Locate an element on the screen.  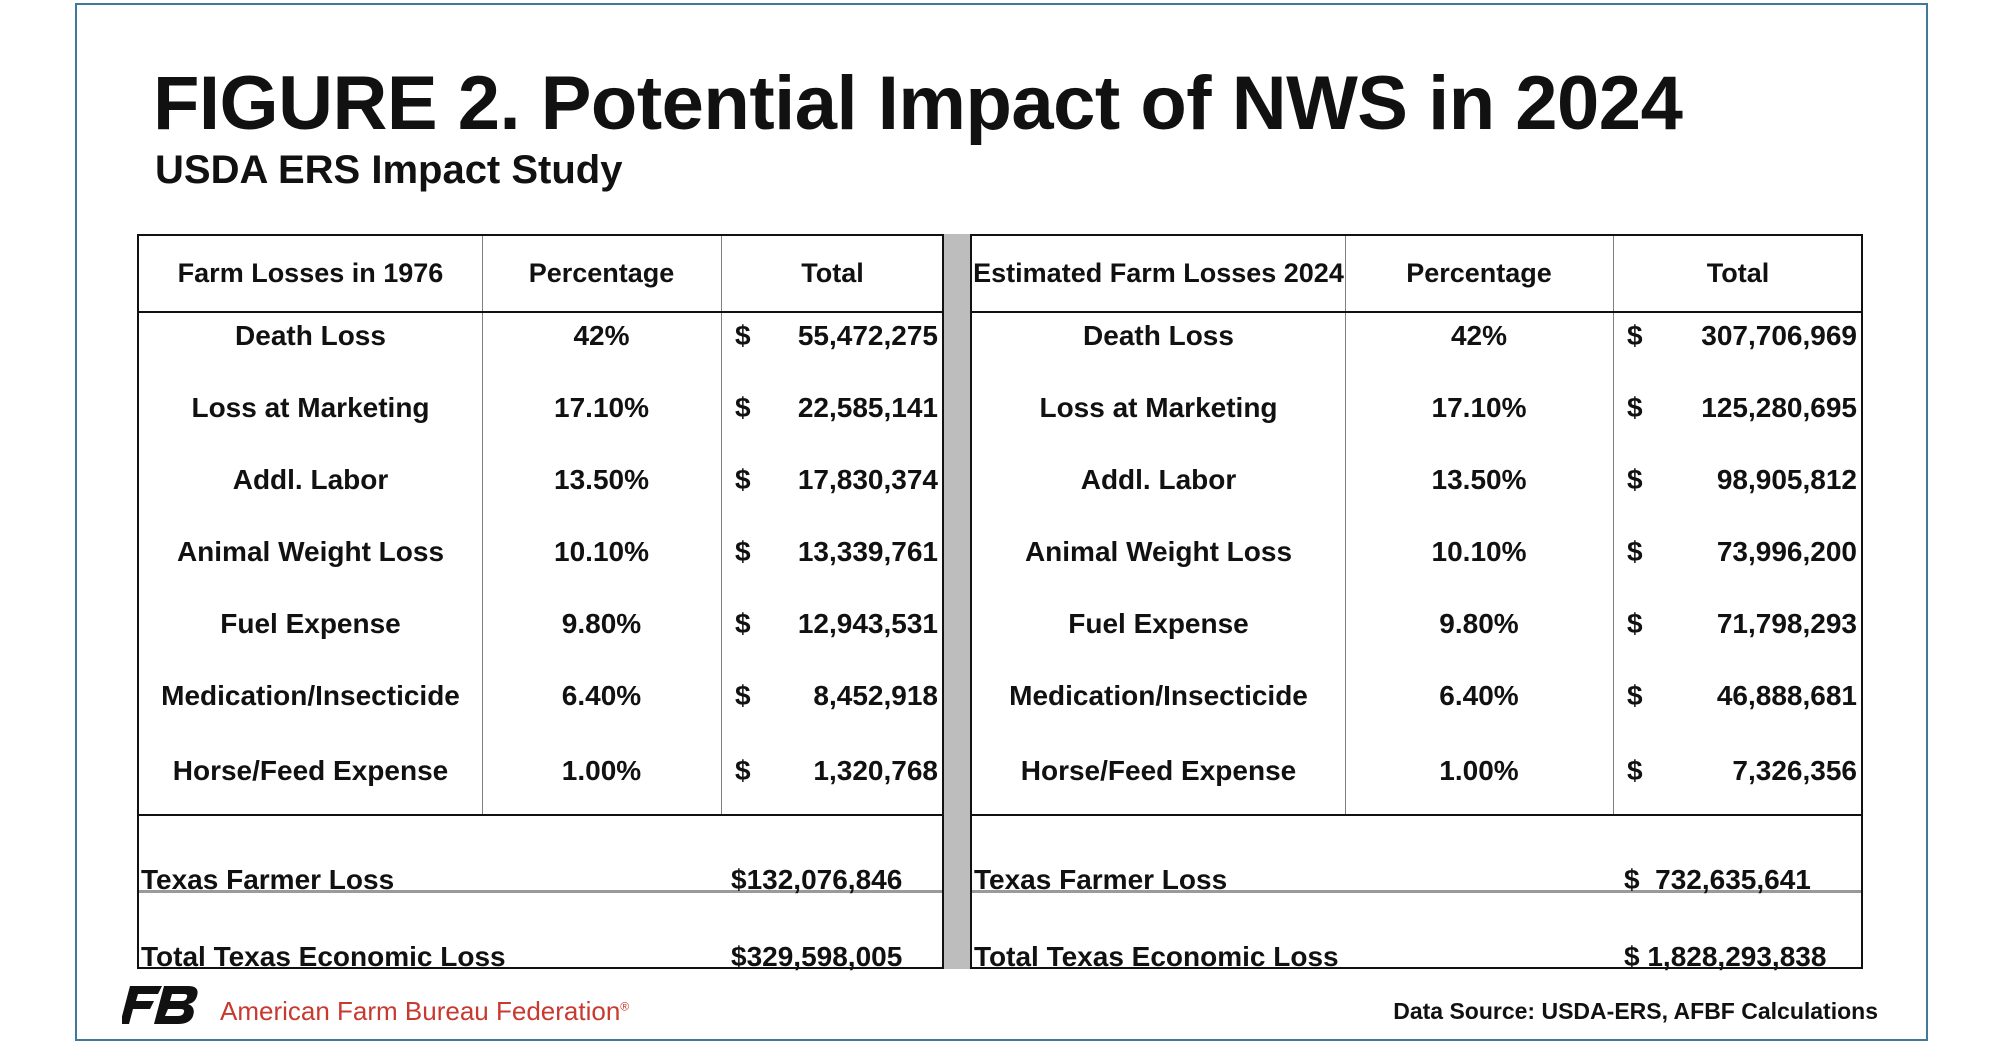
row-total: $73,996,200 is located at coordinates (1738, 552).